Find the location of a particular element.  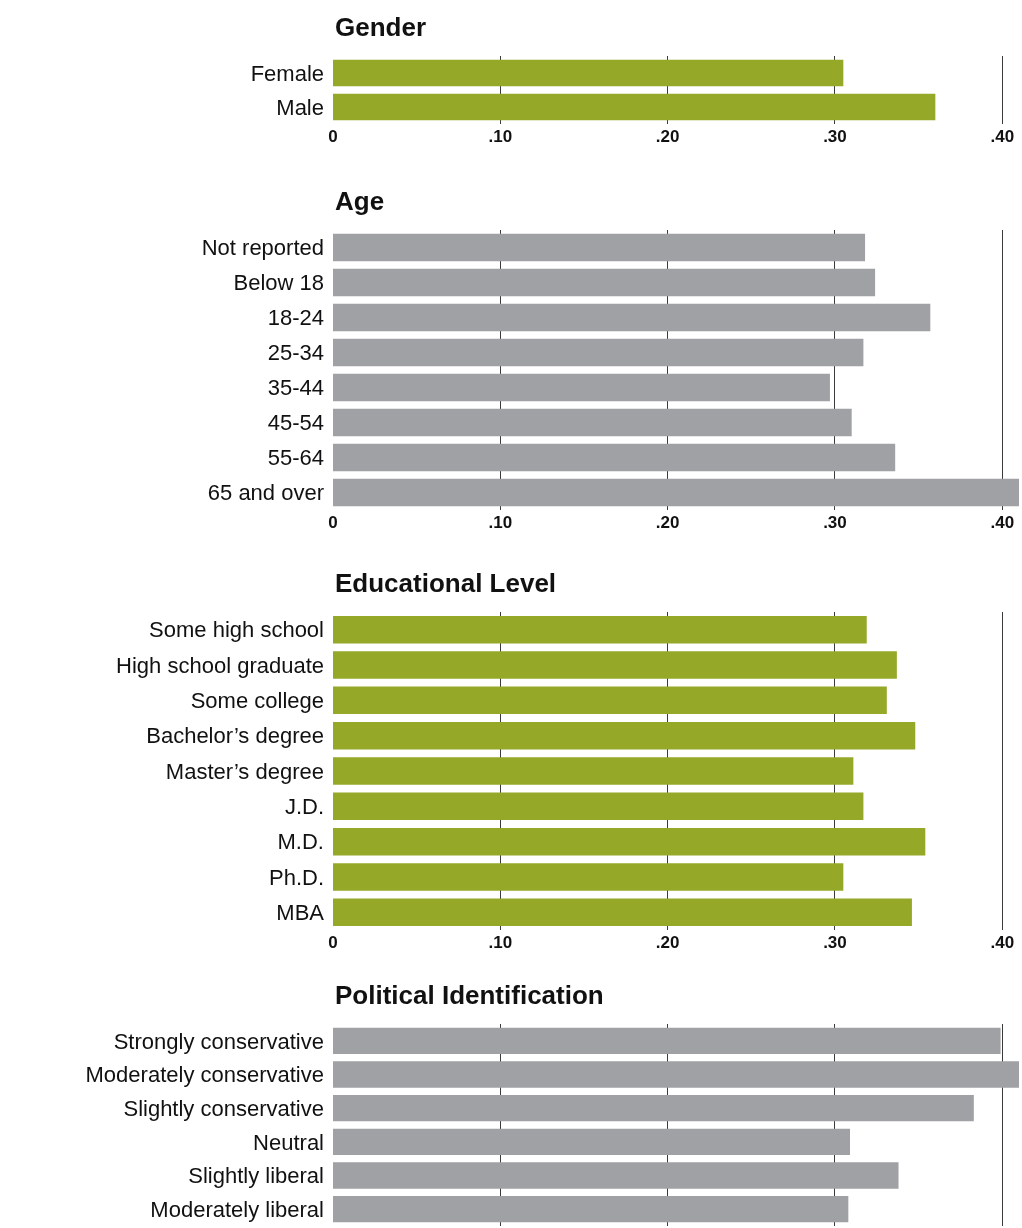

y-tick-label: Bachelor’s degree is located at coordinates (235, 736).